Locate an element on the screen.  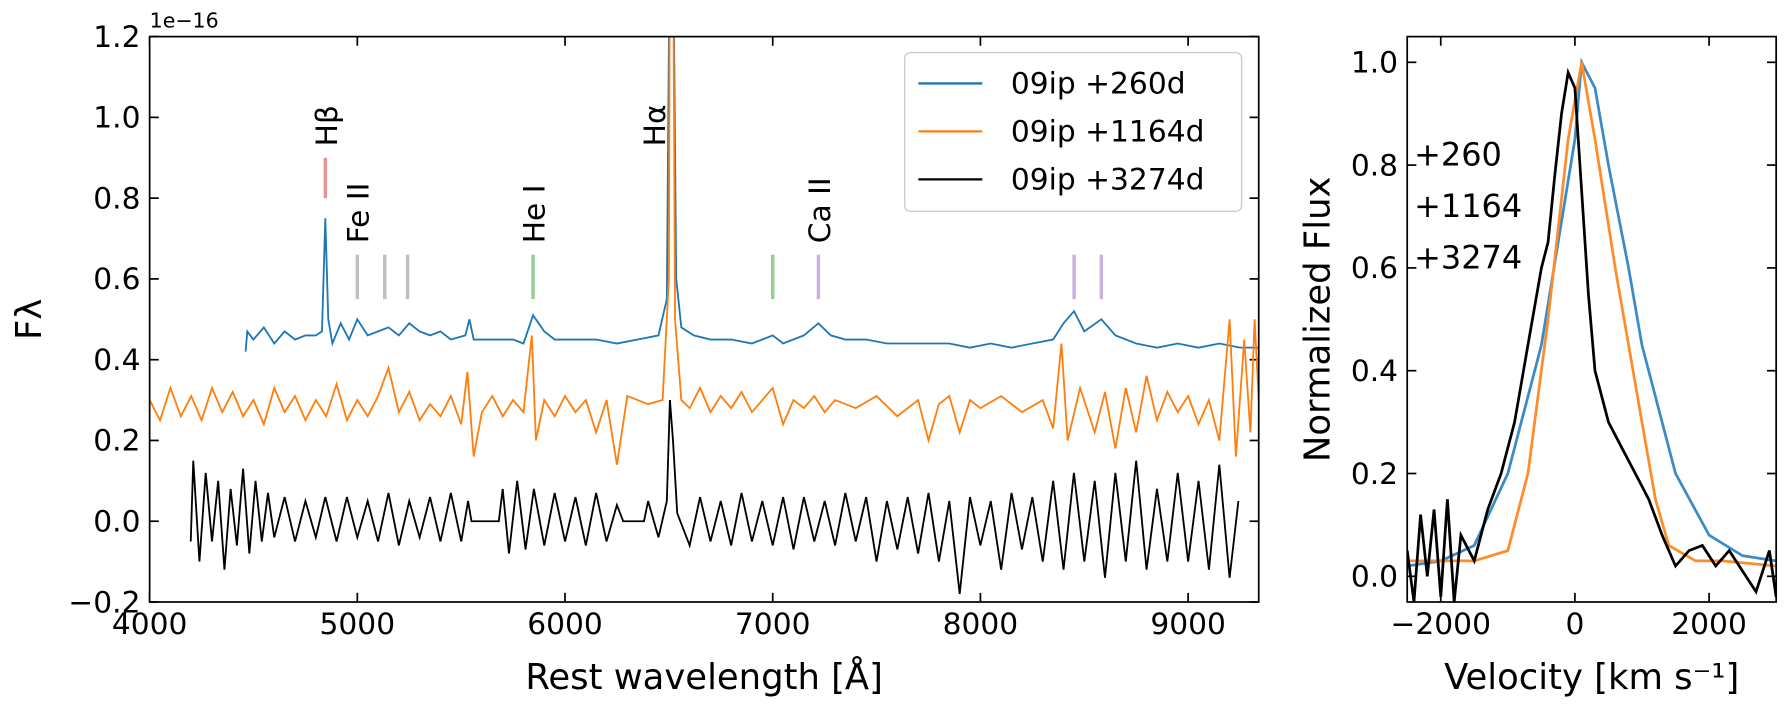
x-axis-label: Velocity [km s⁻¹] is located at coordinates (1591, 677).